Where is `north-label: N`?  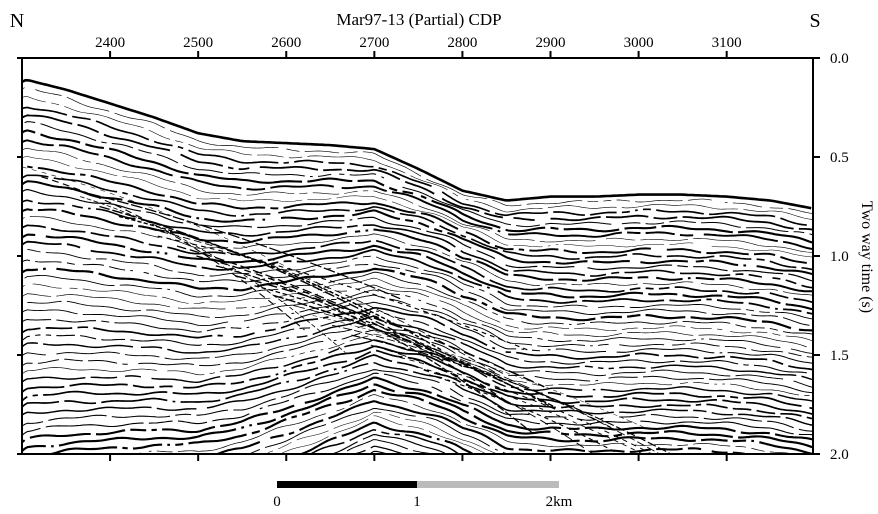 north-label: N is located at coordinates (17, 21).